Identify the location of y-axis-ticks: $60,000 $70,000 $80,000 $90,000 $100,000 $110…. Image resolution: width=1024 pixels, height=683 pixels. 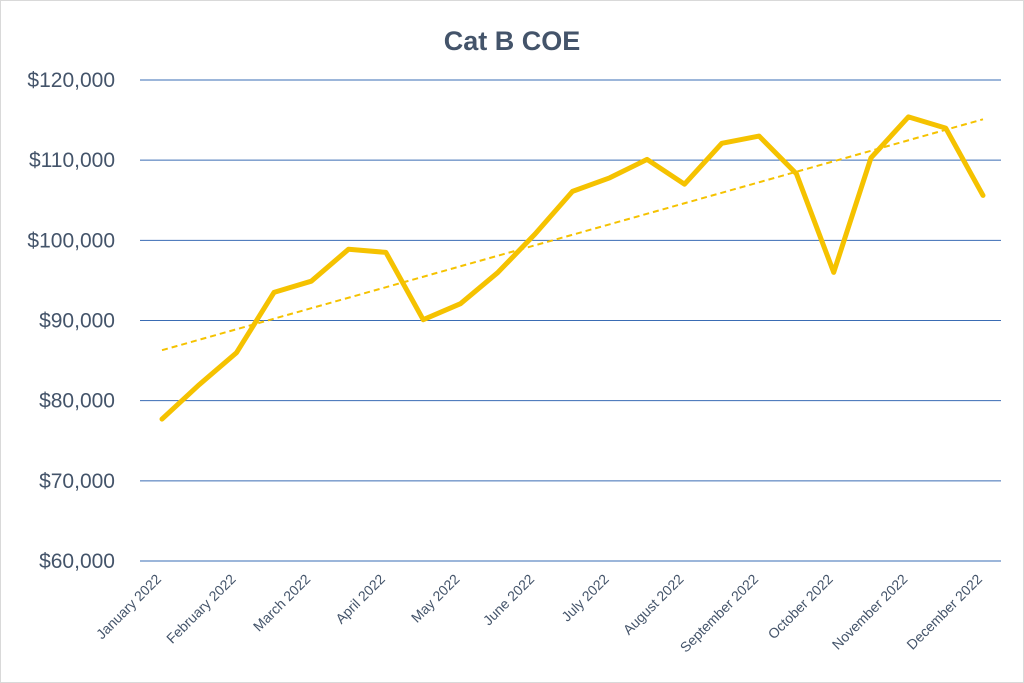
(71, 321).